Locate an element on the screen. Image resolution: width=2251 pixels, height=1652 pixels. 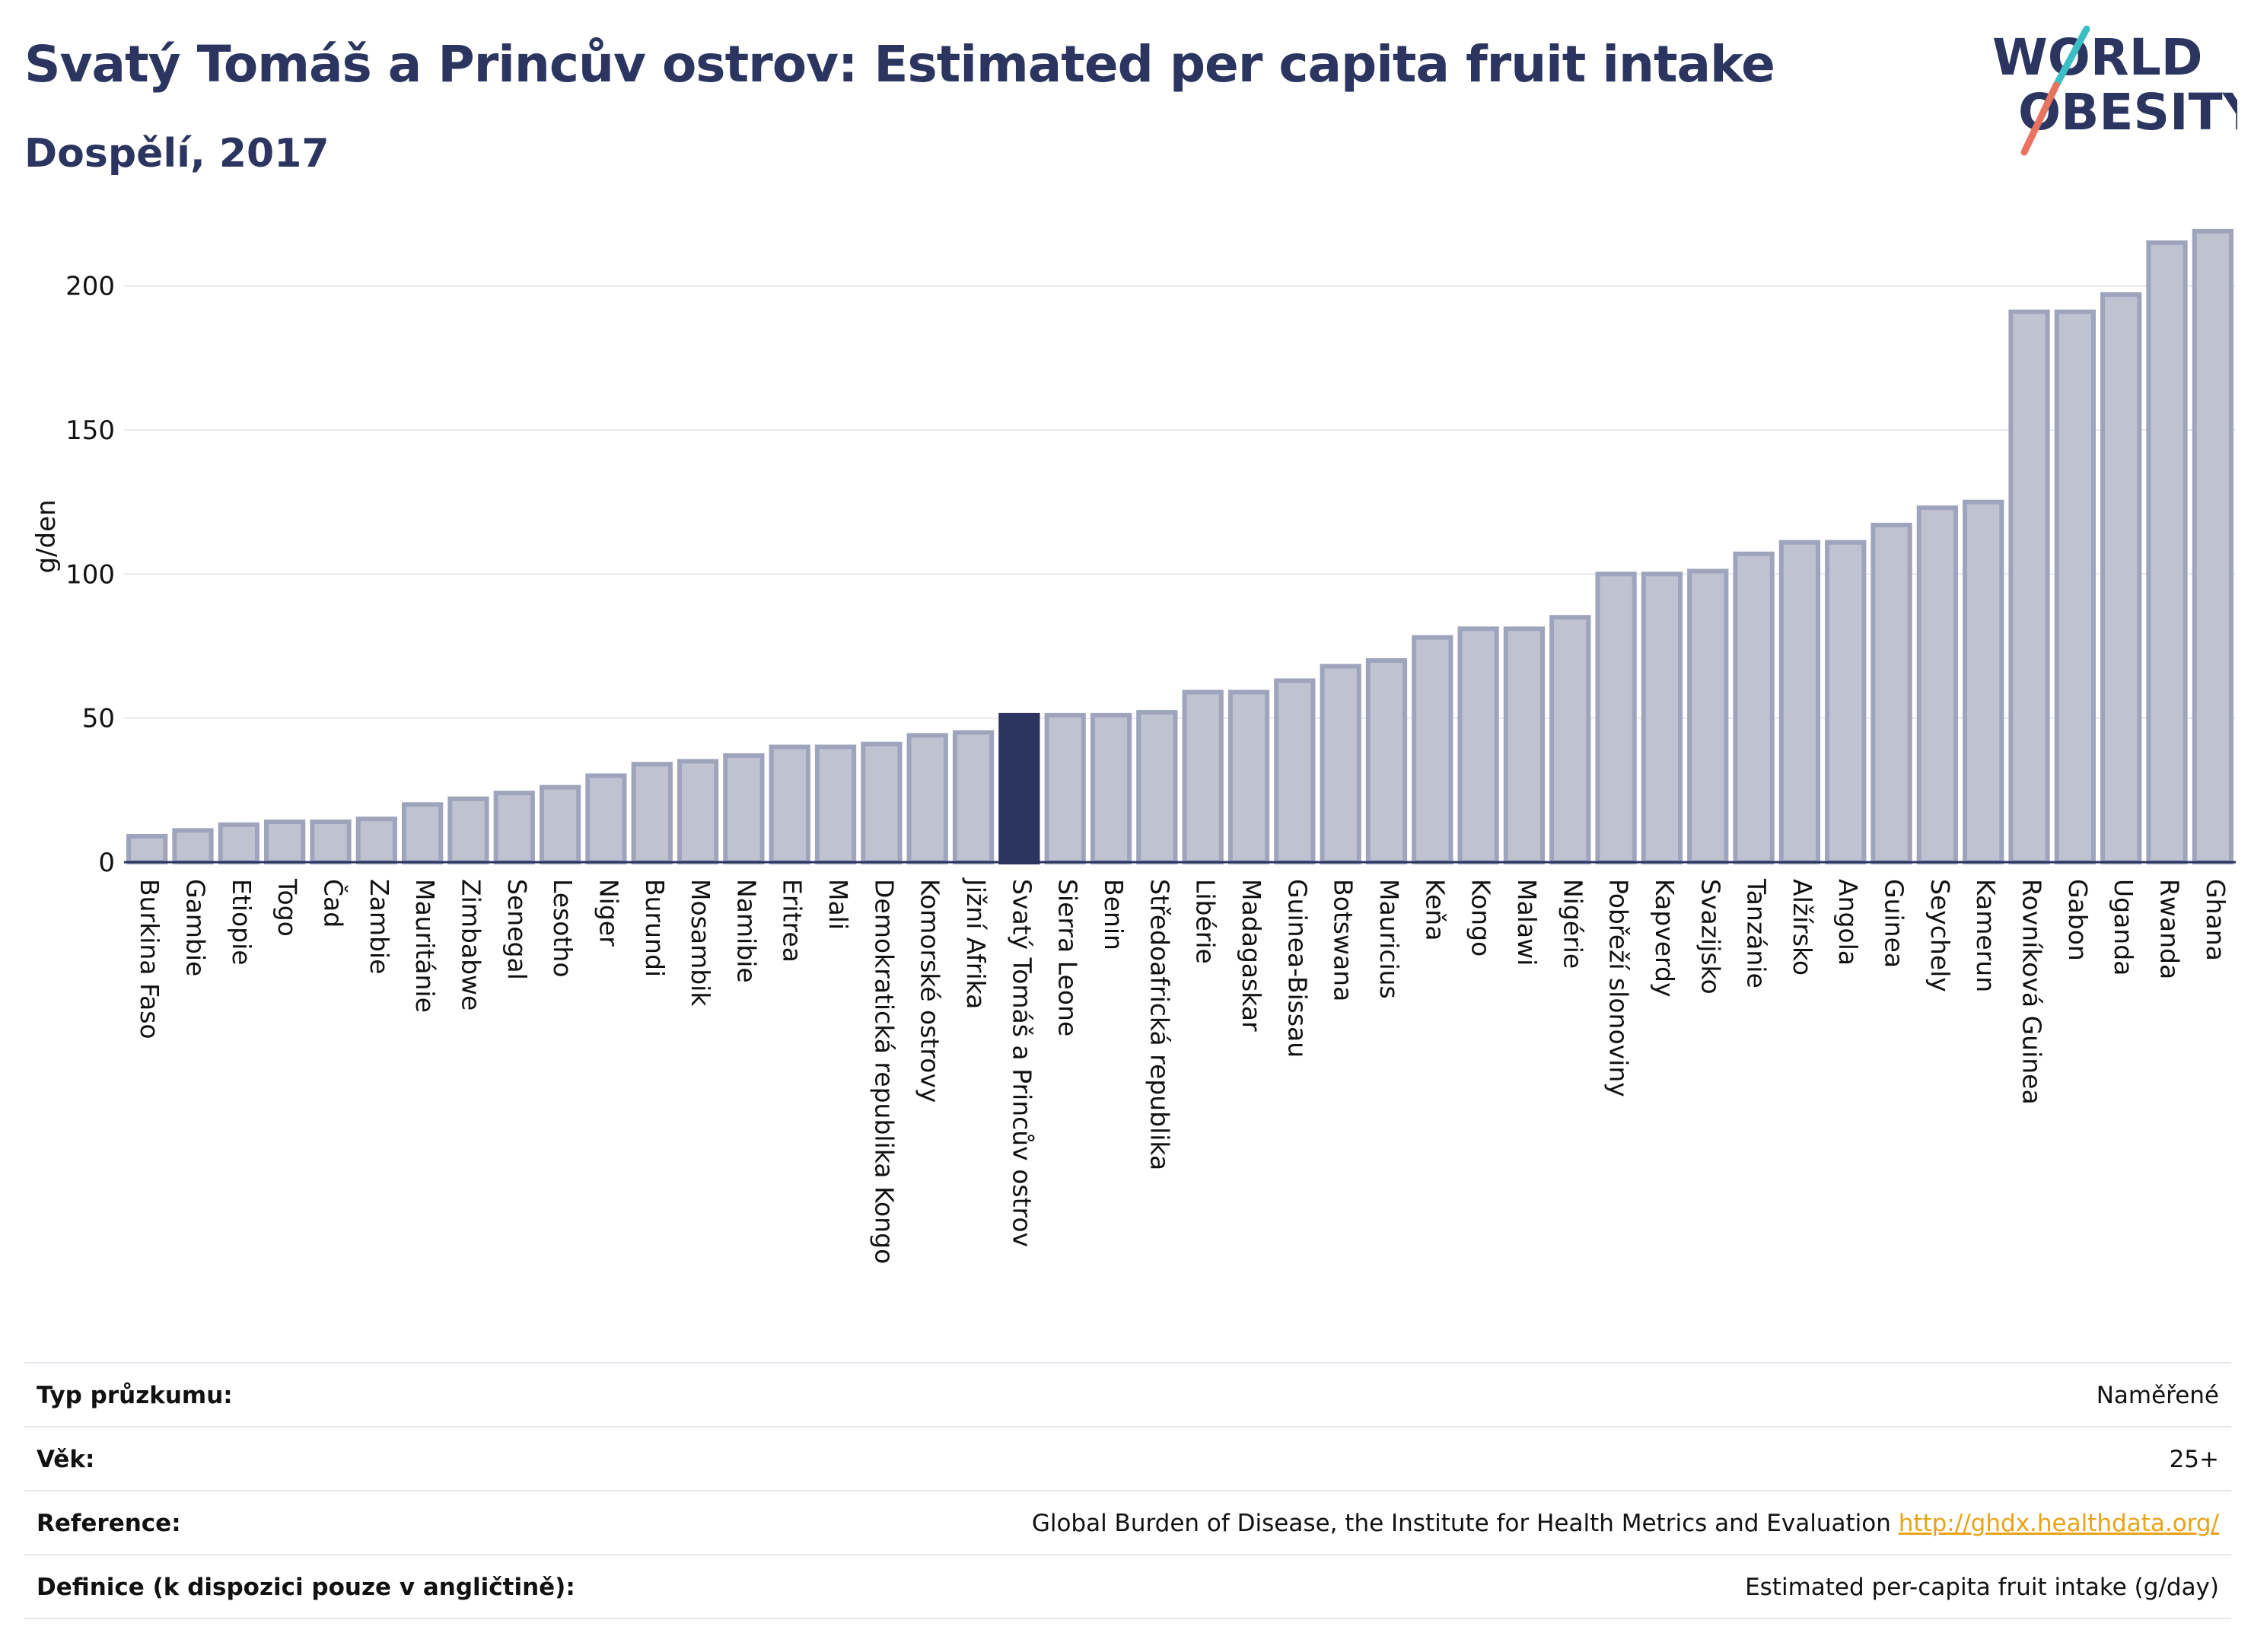
x-tick-label: Jižní Afrika is located at coordinates (976, 943).